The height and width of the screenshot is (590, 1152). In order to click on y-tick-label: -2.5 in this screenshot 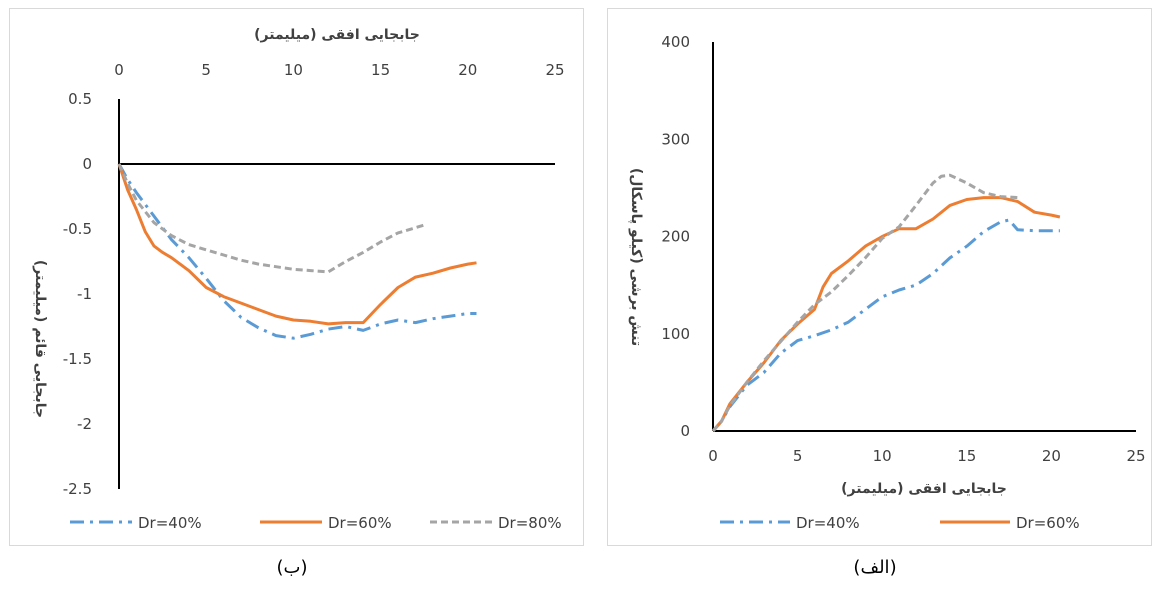, I will do `click(77, 489)`.